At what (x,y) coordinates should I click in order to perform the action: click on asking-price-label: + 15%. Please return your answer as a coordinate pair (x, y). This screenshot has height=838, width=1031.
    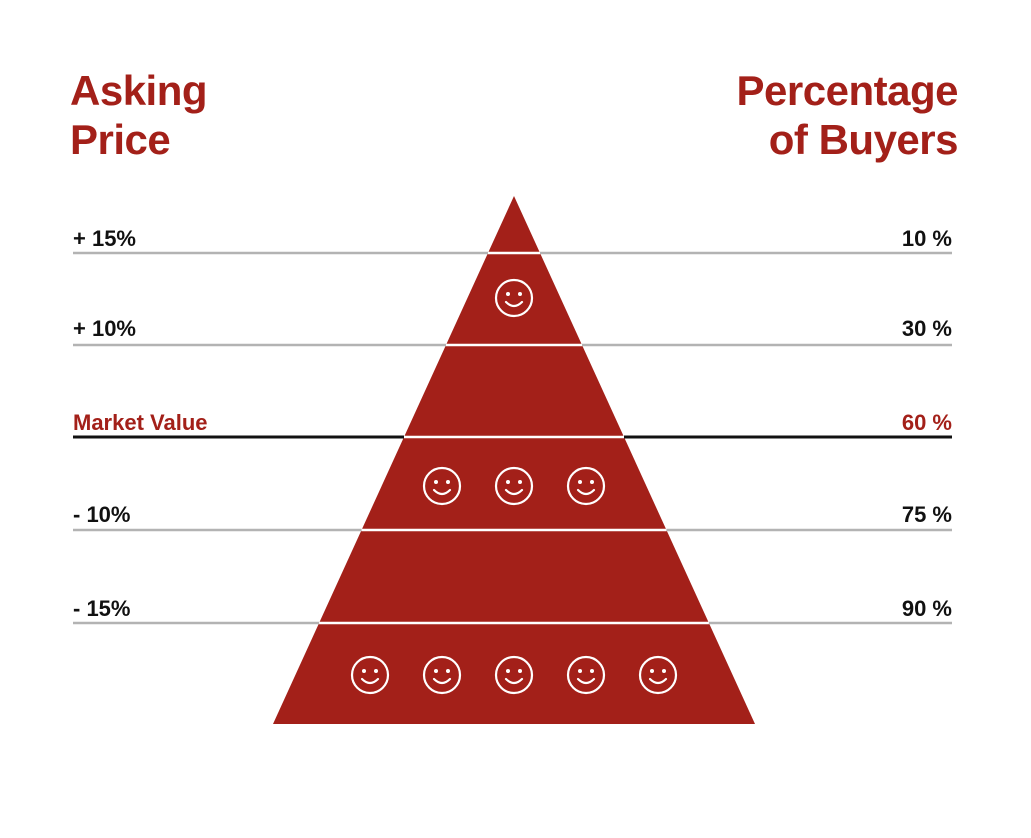
    Looking at the image, I should click on (104, 238).